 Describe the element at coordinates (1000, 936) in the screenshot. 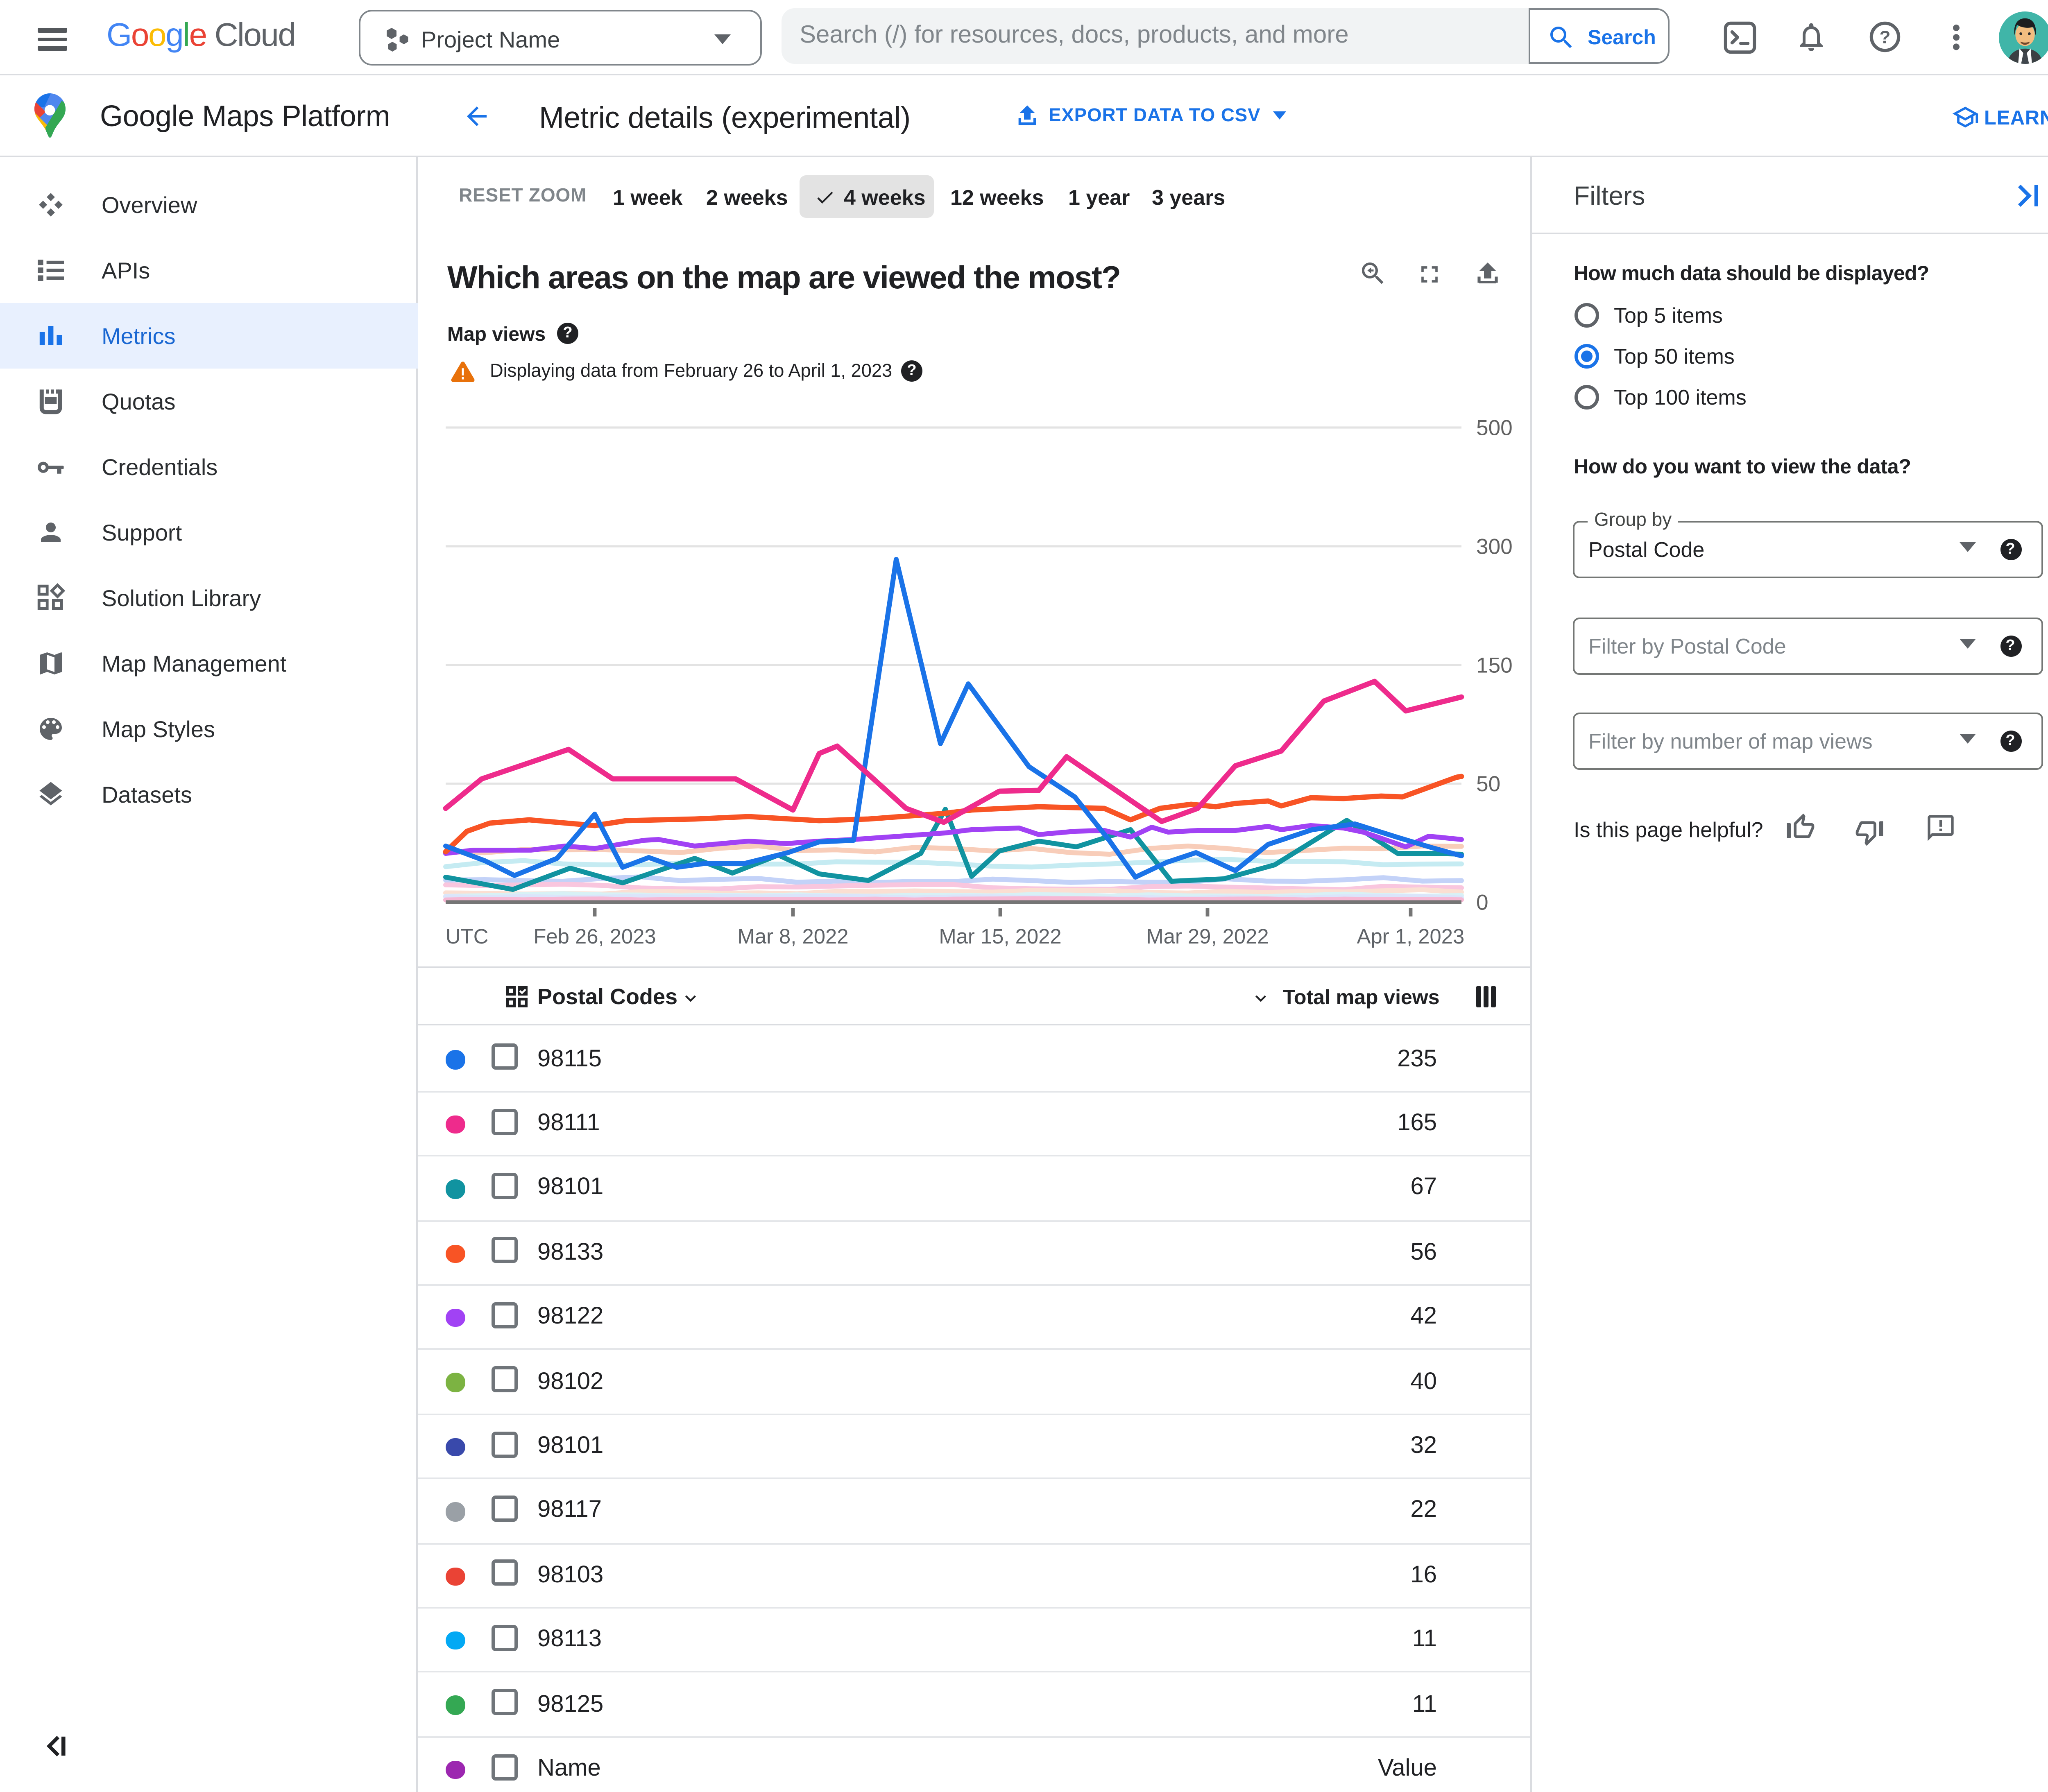

I see `svg-text: Mar 15, 2022` at that location.